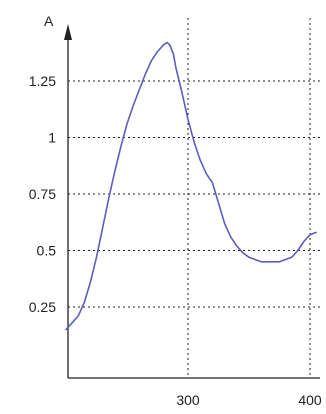 This screenshot has height=414, width=326. What do you see at coordinates (49, 21) in the screenshot?
I see `y-axis-title: A` at bounding box center [49, 21].